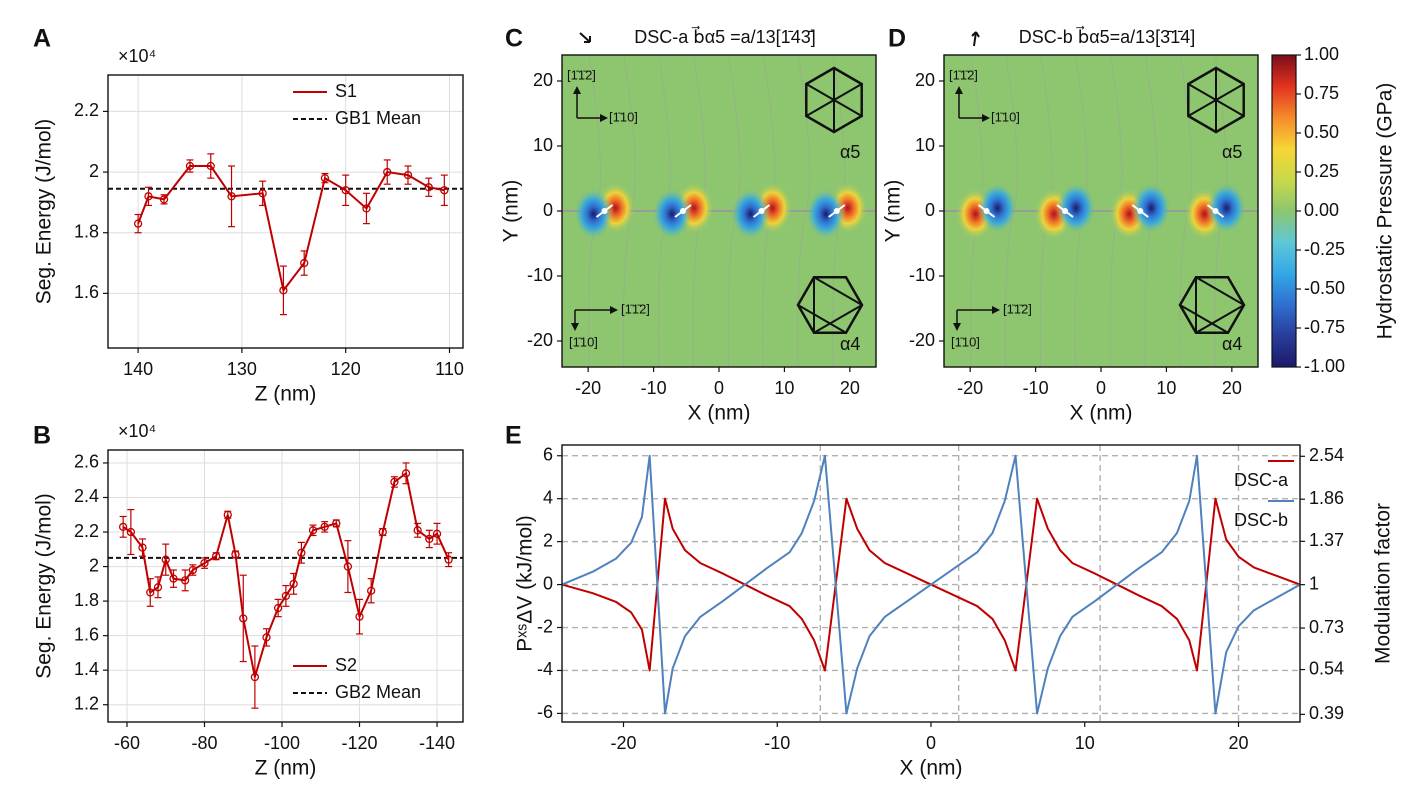  I want to click on colorbar-tick-label: -0.50, so click(1324, 288).